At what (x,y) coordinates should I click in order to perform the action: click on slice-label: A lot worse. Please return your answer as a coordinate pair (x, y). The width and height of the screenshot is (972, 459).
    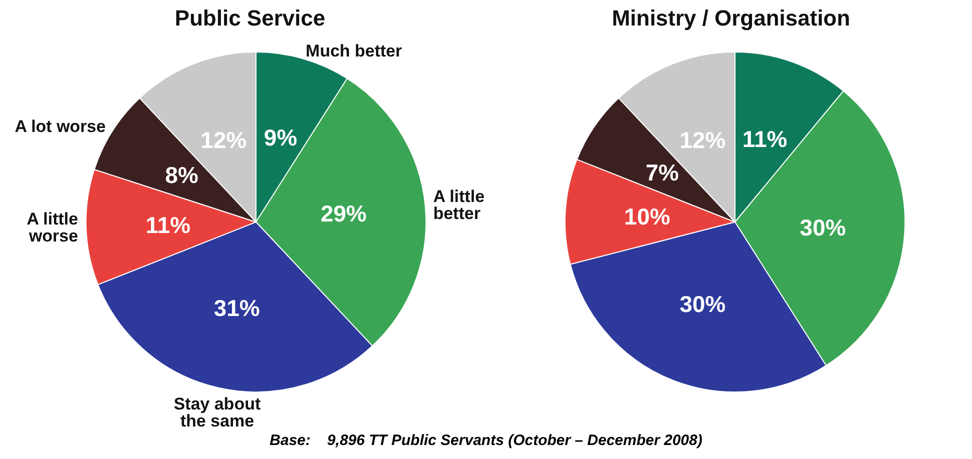
    Looking at the image, I should click on (60, 126).